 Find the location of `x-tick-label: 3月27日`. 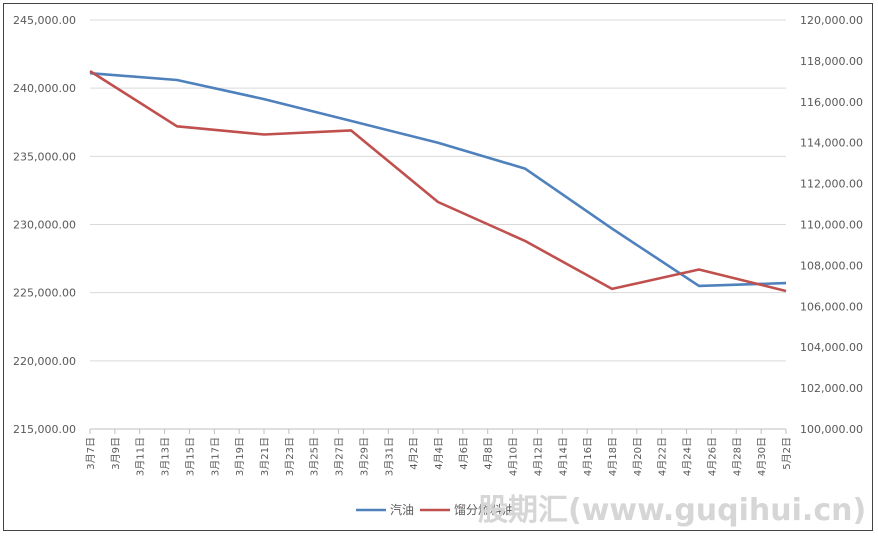

x-tick-label: 3月27日 is located at coordinates (340, 456).